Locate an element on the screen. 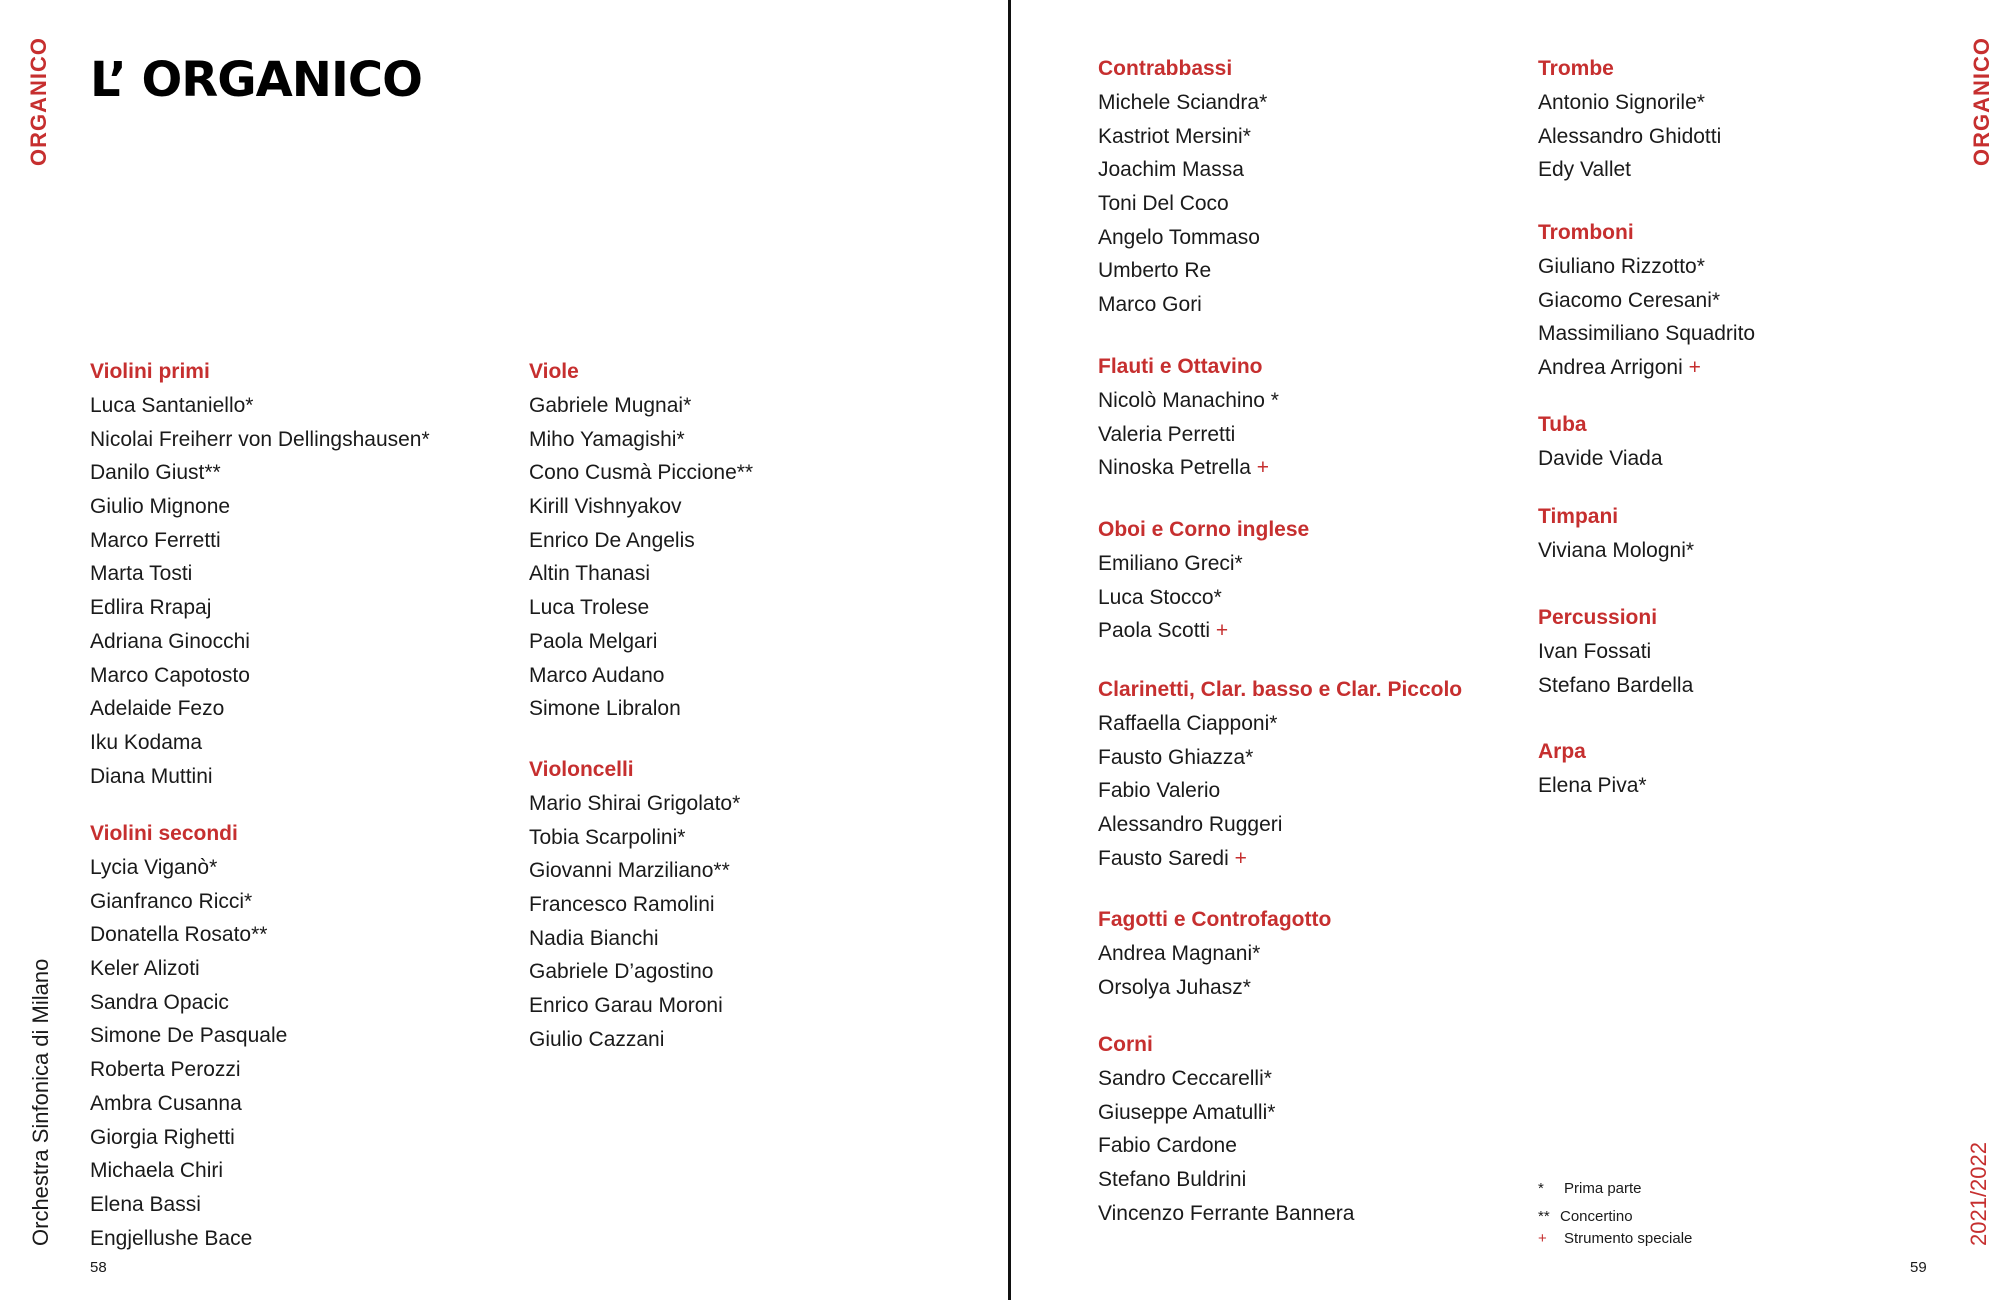  member-name-text: Miho Yamagishi* is located at coordinates (607, 439).